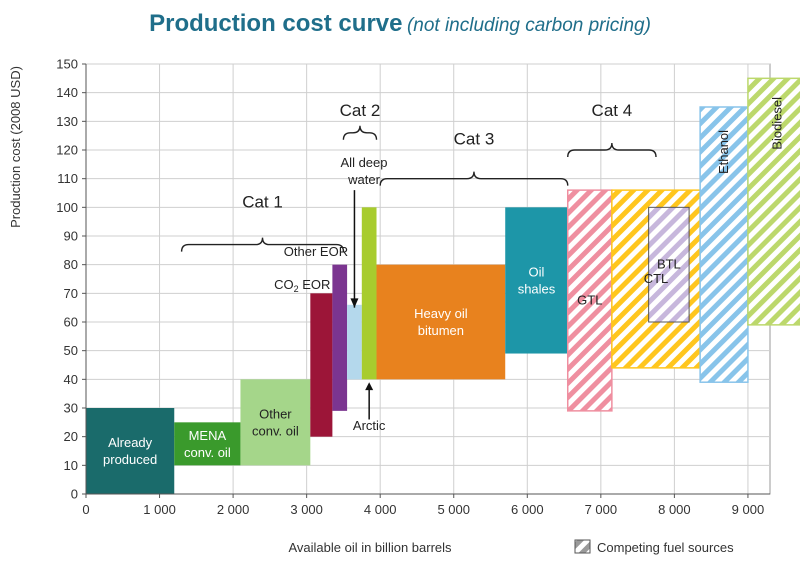 The height and width of the screenshot is (563, 800). What do you see at coordinates (67, 178) in the screenshot?
I see `y-tick-label: 110` at bounding box center [67, 178].